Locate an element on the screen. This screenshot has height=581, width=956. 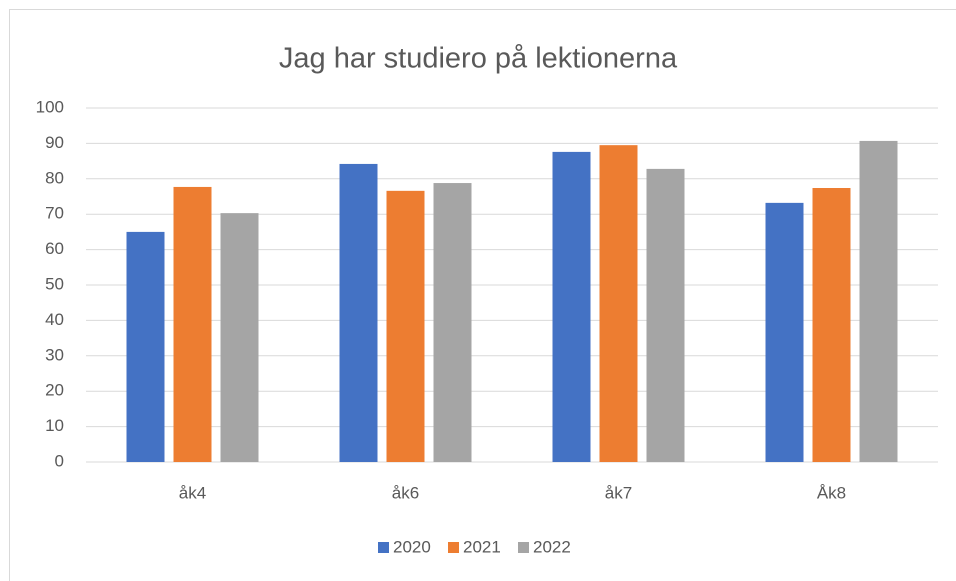
y-tick-label: 70 is located at coordinates (54, 213).